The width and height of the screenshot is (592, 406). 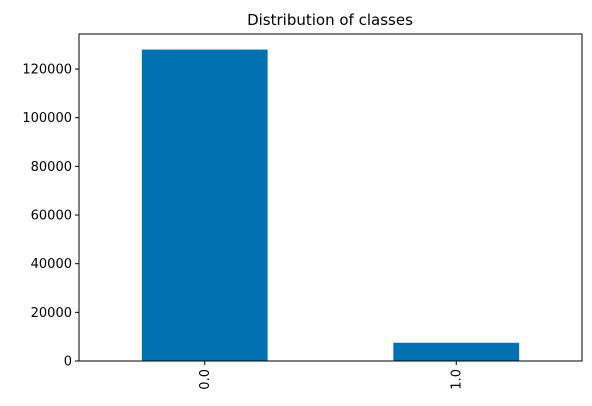 What do you see at coordinates (47, 118) in the screenshot?
I see `y-tick-label: 100000` at bounding box center [47, 118].